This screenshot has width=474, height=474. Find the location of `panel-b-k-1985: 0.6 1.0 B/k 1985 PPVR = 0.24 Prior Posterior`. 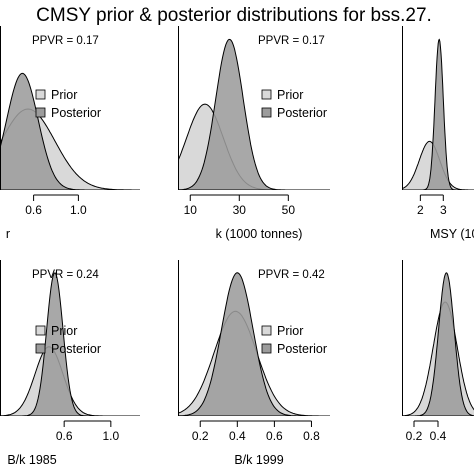

panel-b-k-1985: 0.6 1.0 B/k 1985 PPVR = 0.24 Prior Posterior is located at coordinates (70, 363).